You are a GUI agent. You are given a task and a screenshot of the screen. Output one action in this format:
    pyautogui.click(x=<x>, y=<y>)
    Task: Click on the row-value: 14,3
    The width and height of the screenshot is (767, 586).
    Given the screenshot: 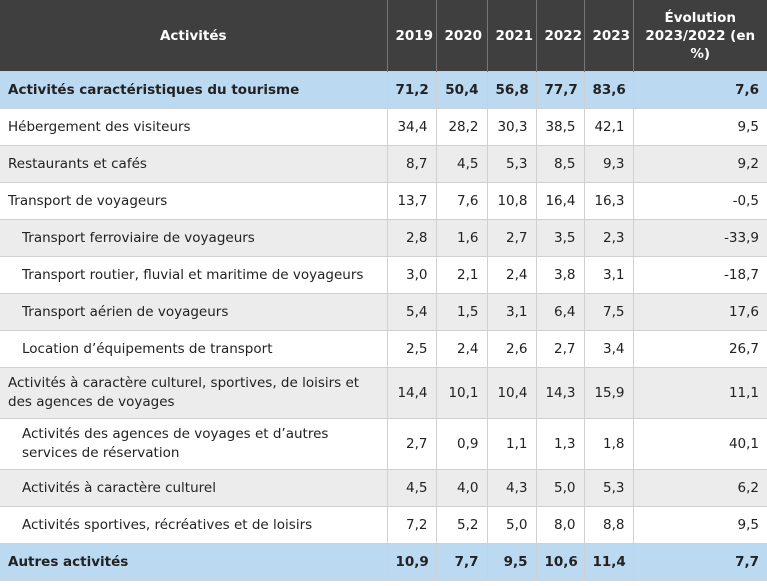 What is the action you would take?
    pyautogui.click(x=560, y=393)
    